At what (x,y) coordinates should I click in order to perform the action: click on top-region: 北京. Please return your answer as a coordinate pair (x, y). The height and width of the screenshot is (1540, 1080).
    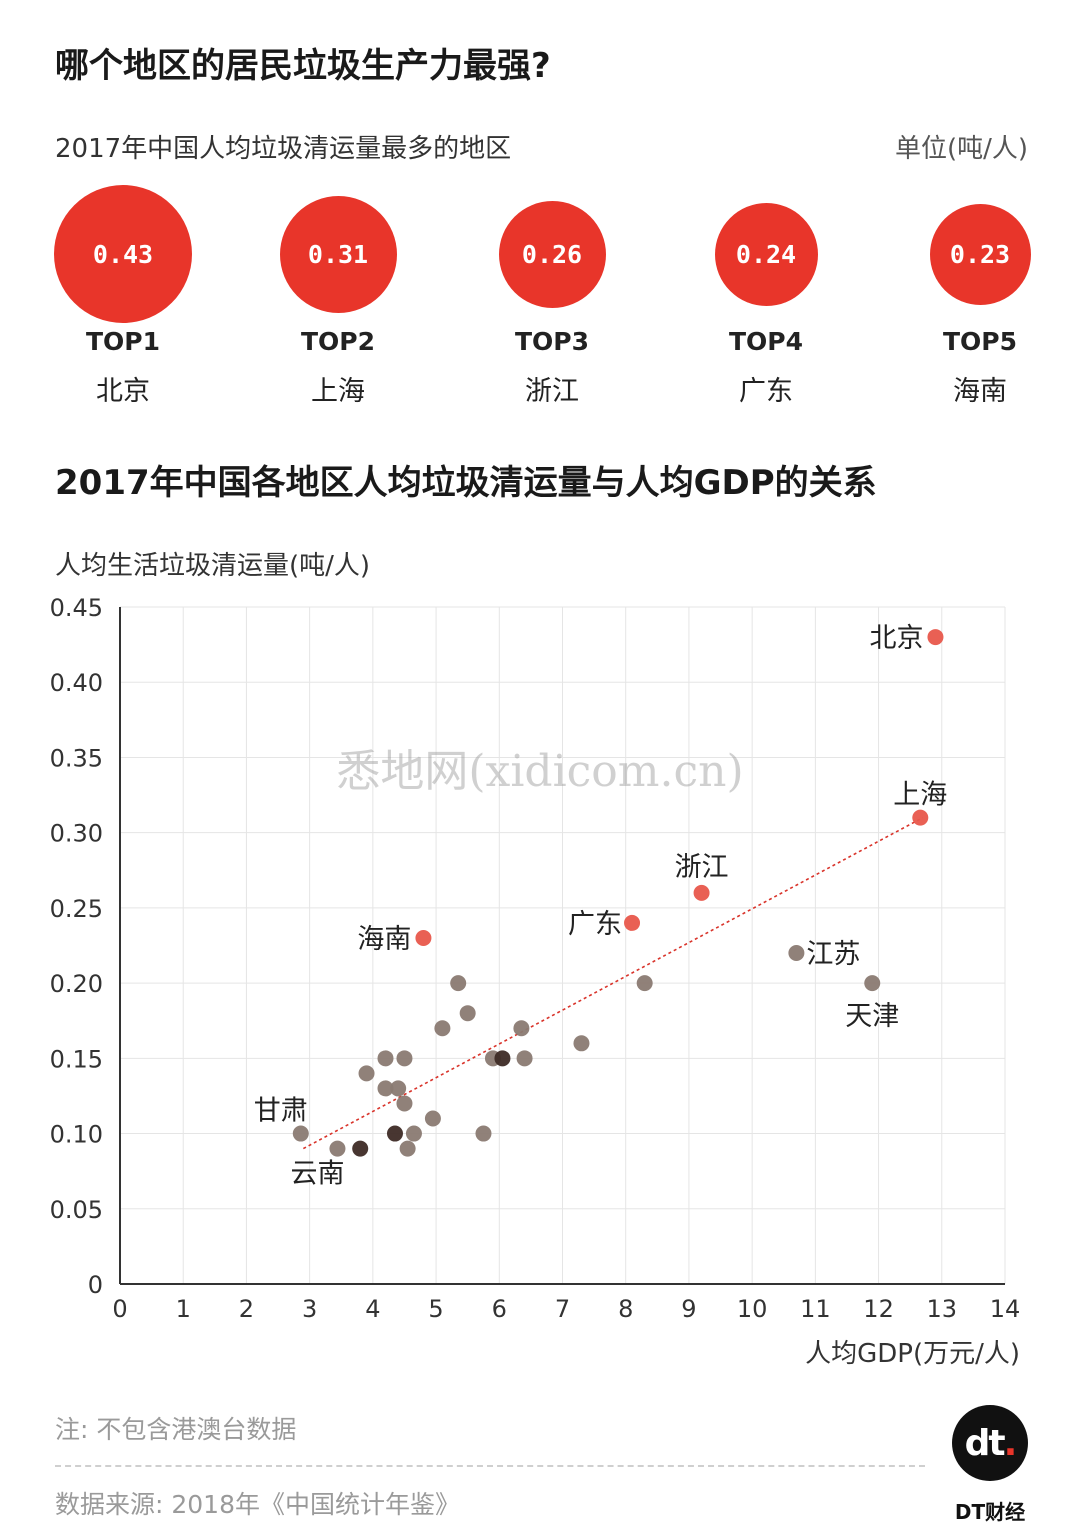
    Looking at the image, I should click on (123, 391).